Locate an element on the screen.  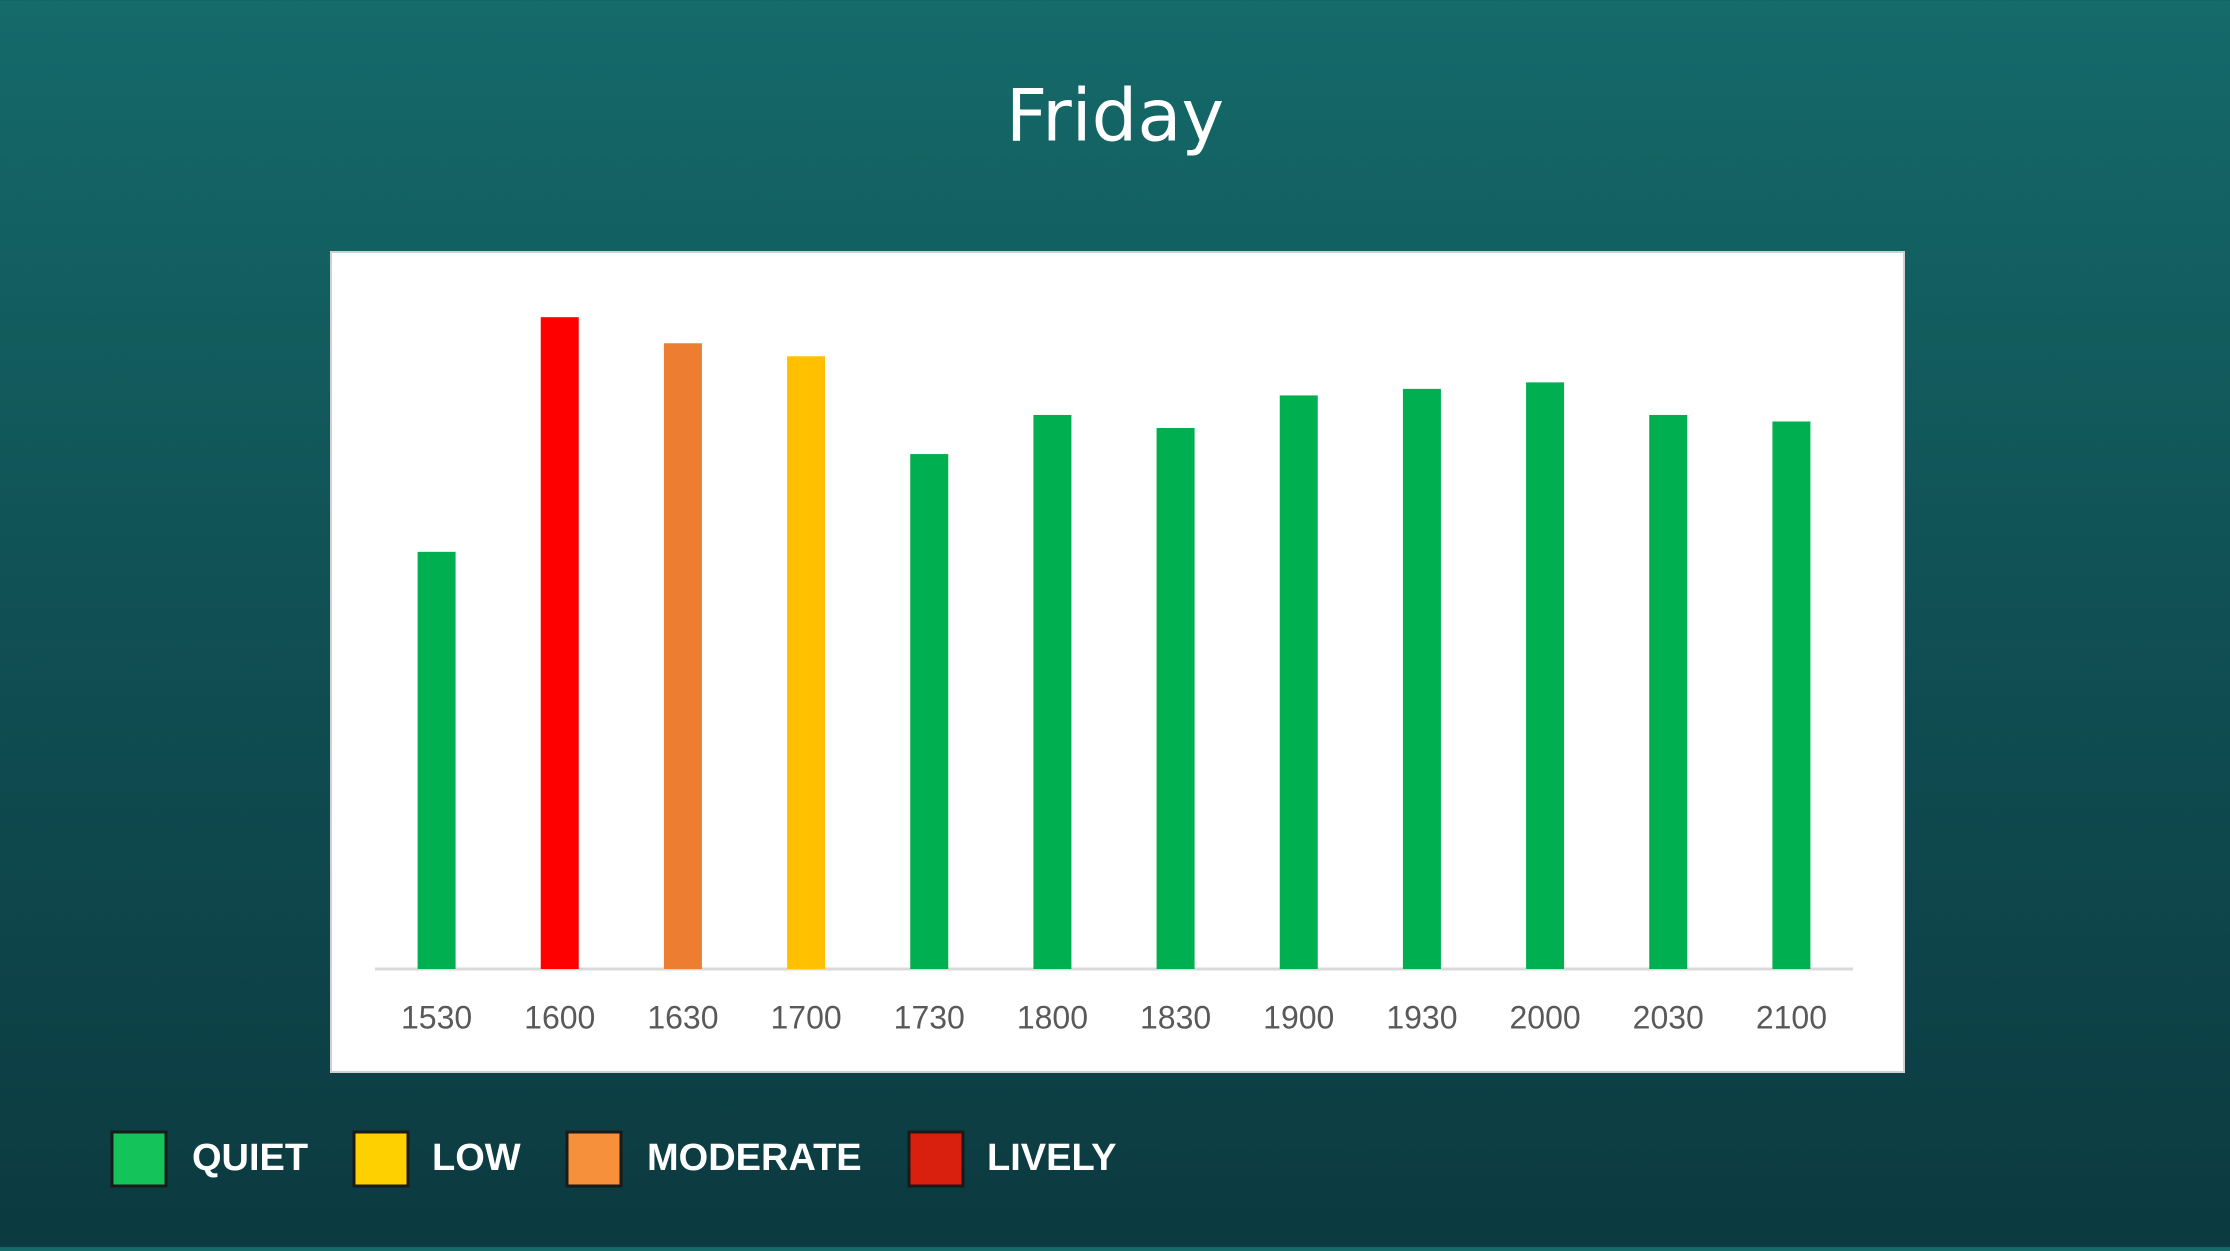
legend-label: MODERATE is located at coordinates (754, 1158).